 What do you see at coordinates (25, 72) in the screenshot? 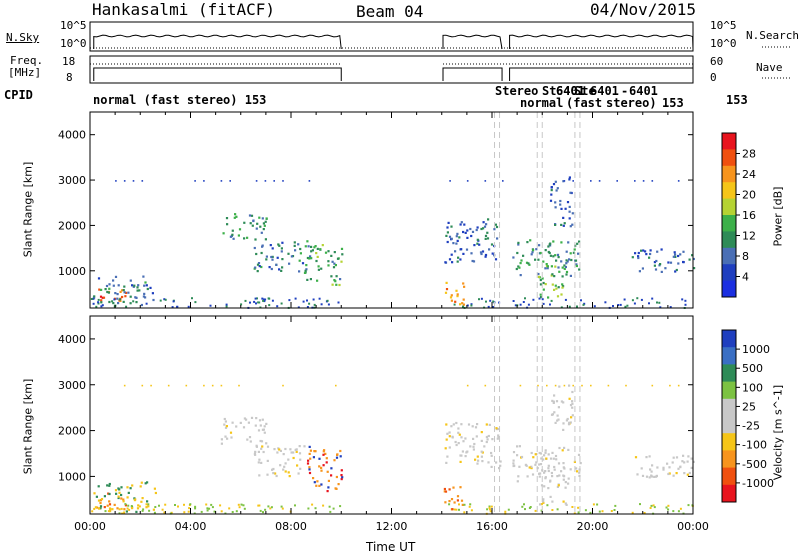
I see `freq-unit-label: [MHz]` at bounding box center [25, 72].